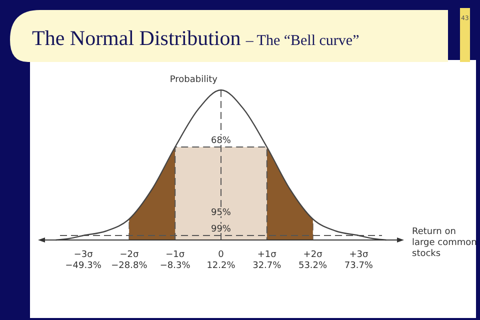 This screenshot has height=320, width=480. Describe the element at coordinates (358, 255) in the screenshot. I see `text: +3σ` at that location.